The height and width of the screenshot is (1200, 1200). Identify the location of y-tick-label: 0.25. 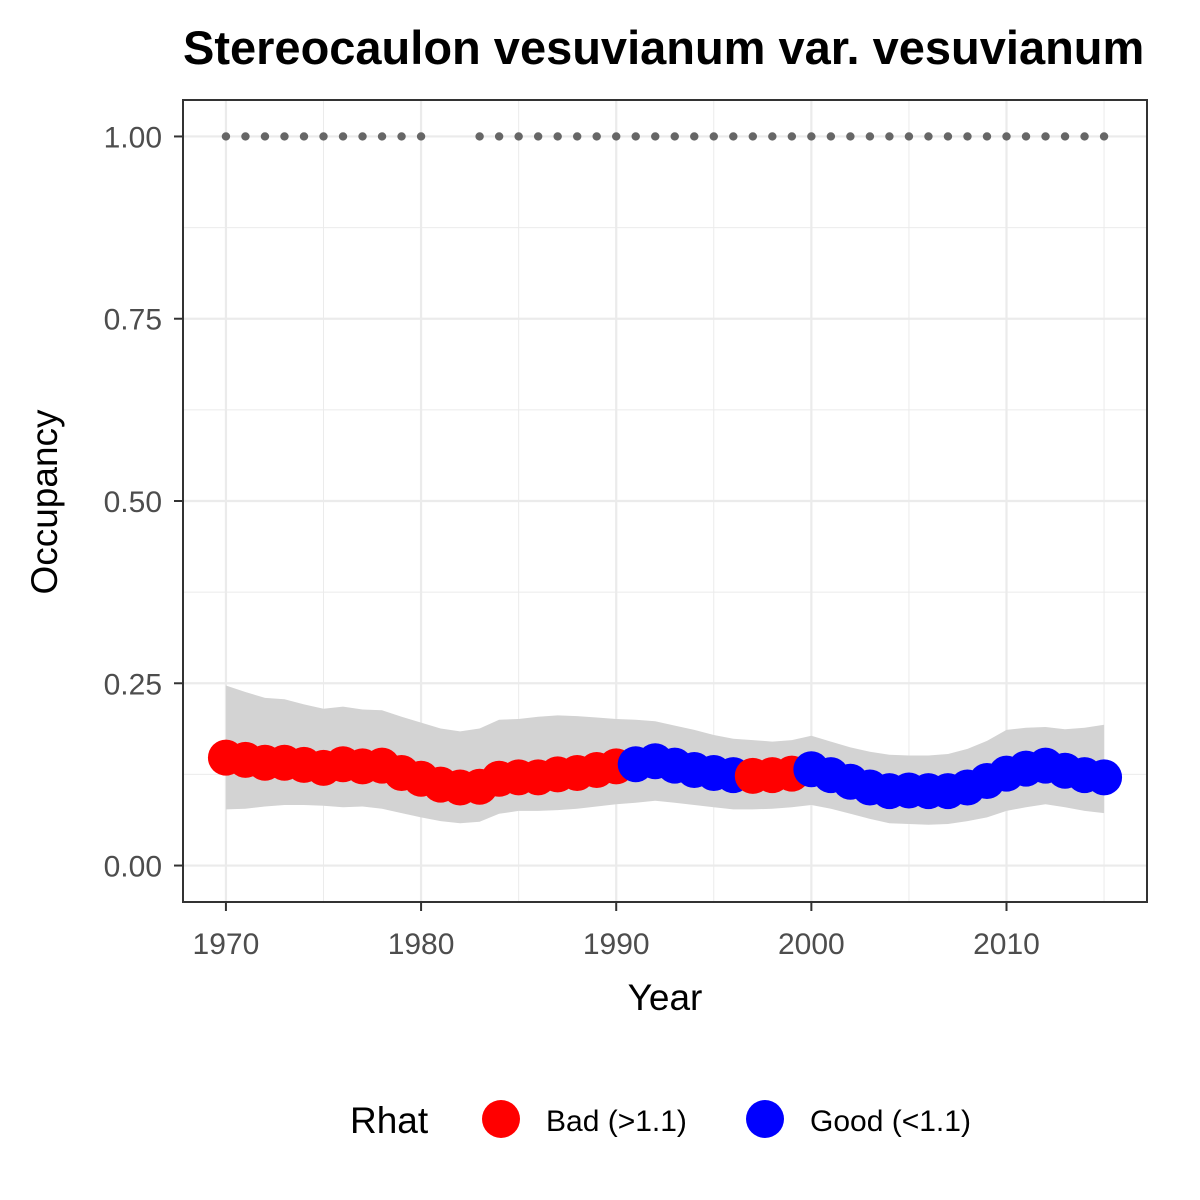
(133, 684).